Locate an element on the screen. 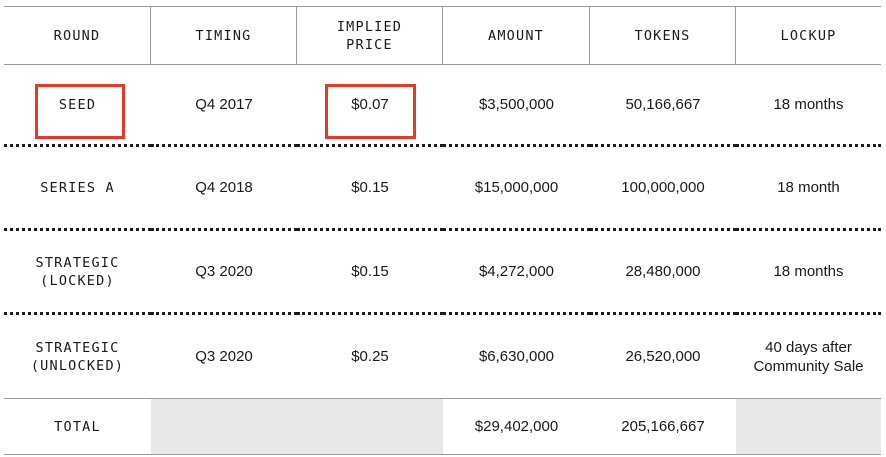 The width and height of the screenshot is (886, 457). header-lockup: LOCKUP is located at coordinates (808, 36).